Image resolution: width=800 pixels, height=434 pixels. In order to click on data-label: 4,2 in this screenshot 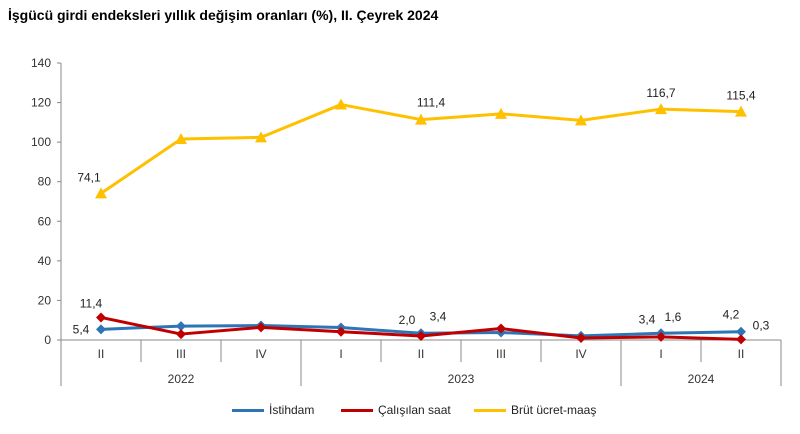, I will do `click(731, 315)`.